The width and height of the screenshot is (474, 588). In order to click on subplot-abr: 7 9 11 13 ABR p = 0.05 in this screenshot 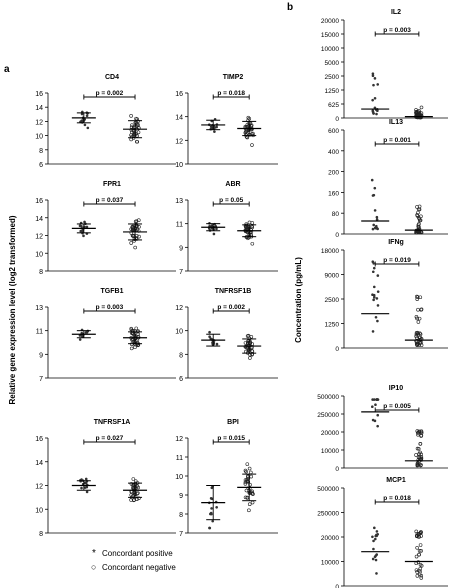, I will do `click(226, 228)`.